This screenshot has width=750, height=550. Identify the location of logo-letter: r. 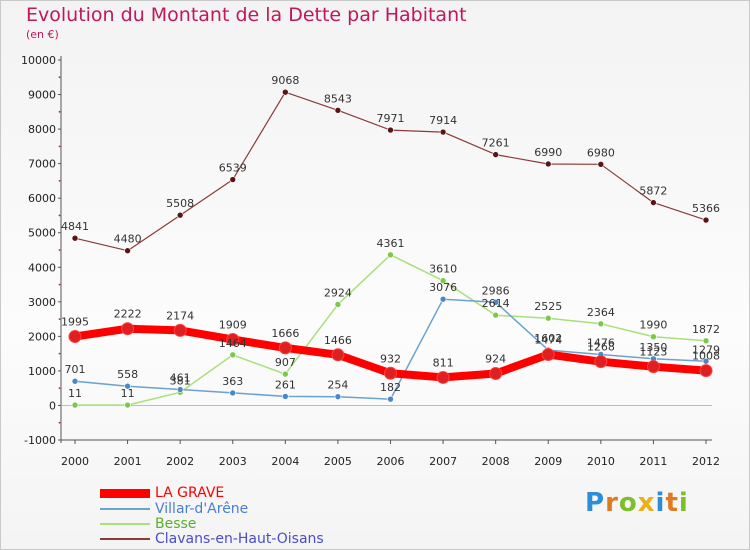
(612, 503).